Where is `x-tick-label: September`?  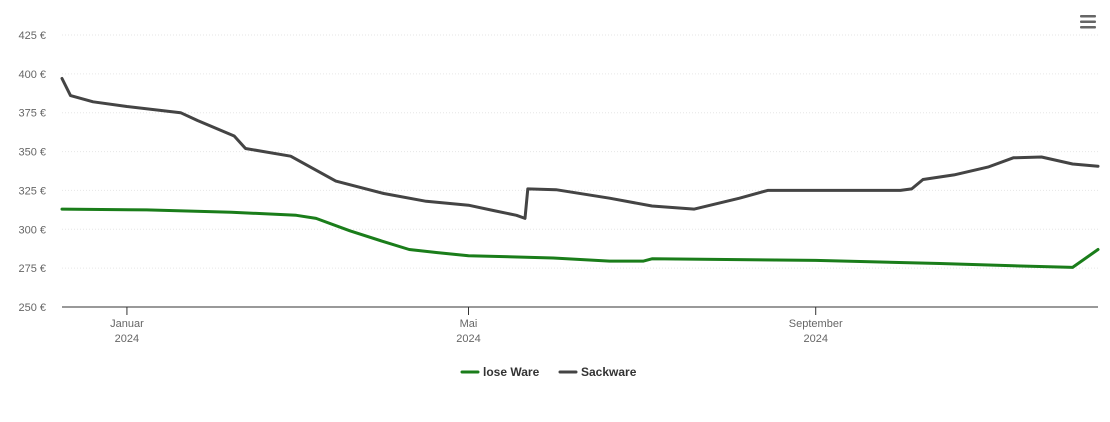
x-tick-label: September is located at coordinates (816, 324).